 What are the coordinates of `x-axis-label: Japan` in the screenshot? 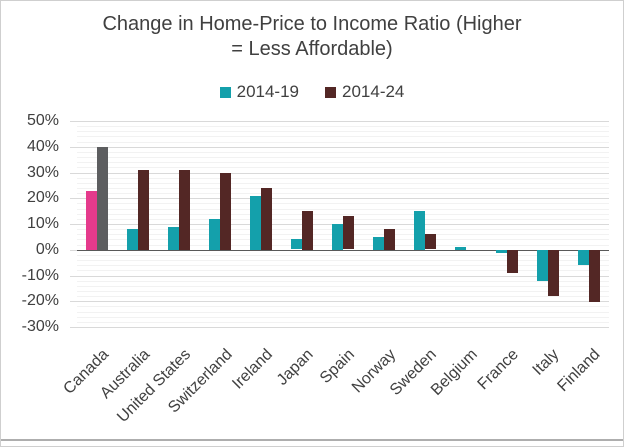 It's located at (296, 367).